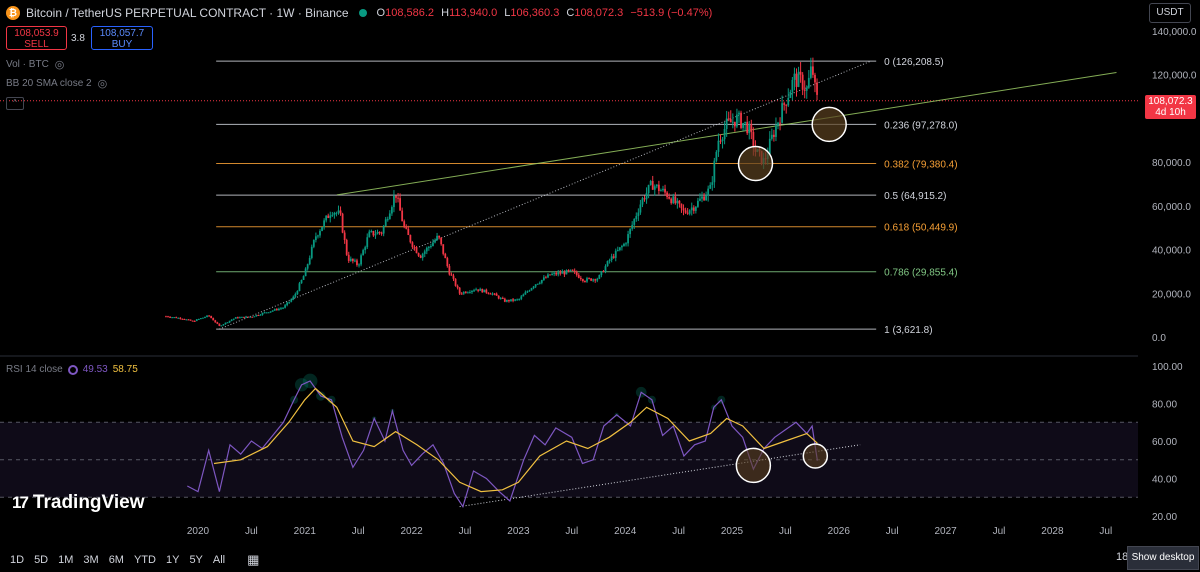 The image size is (1200, 572). Describe the element at coordinates (196, 559) in the screenshot. I see `range-5y: 5Y` at that location.